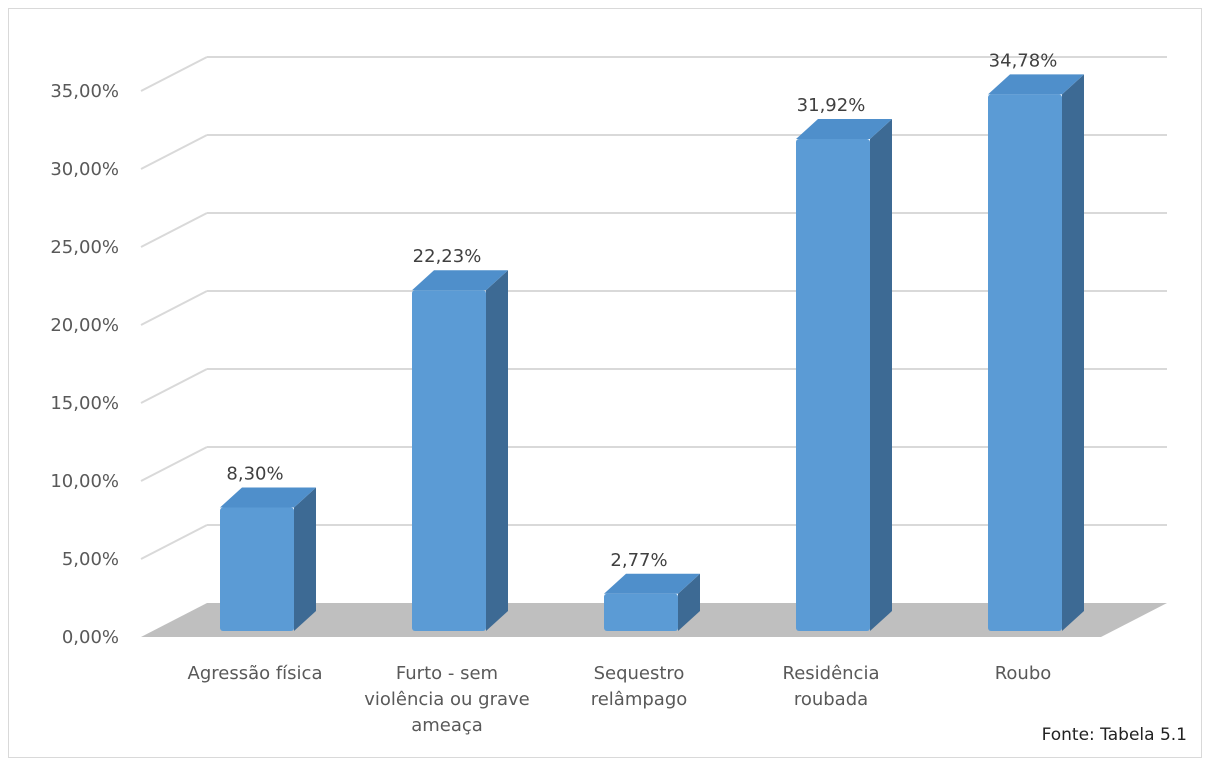 This screenshot has height=760, width=1206. Describe the element at coordinates (254, 474) in the screenshot. I see `data-label: 8,30%` at that location.